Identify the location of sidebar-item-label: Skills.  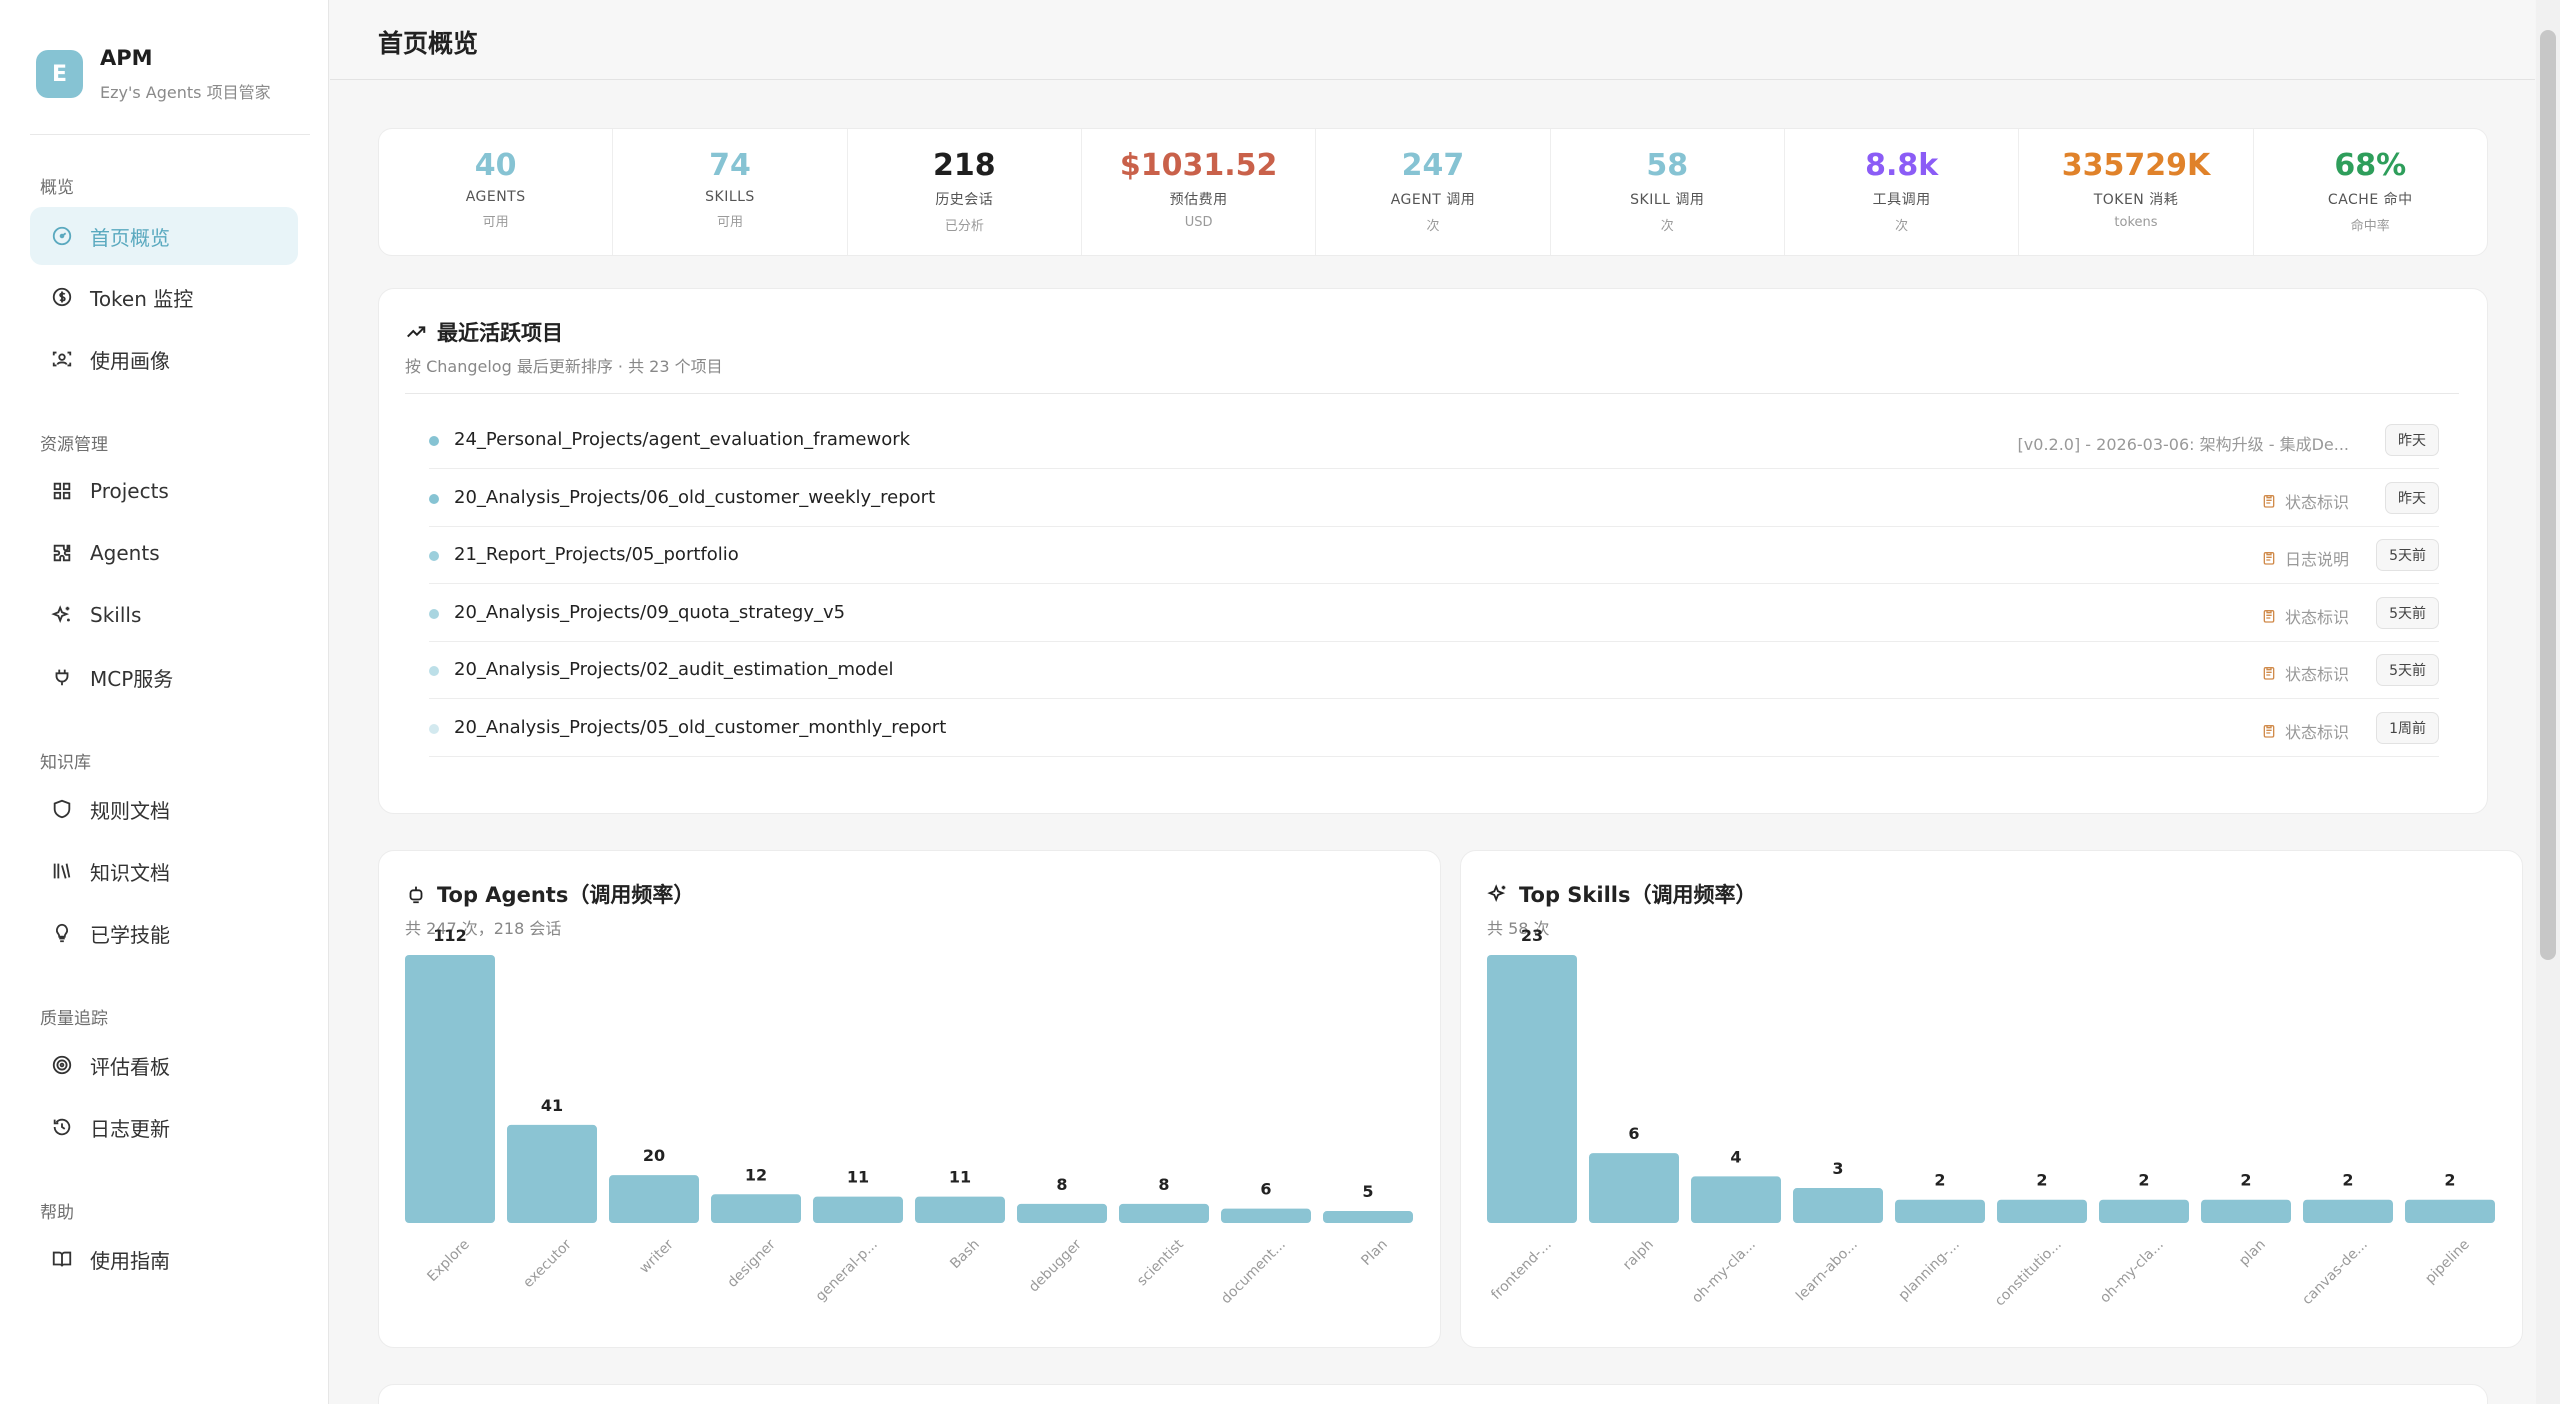
(116, 615).